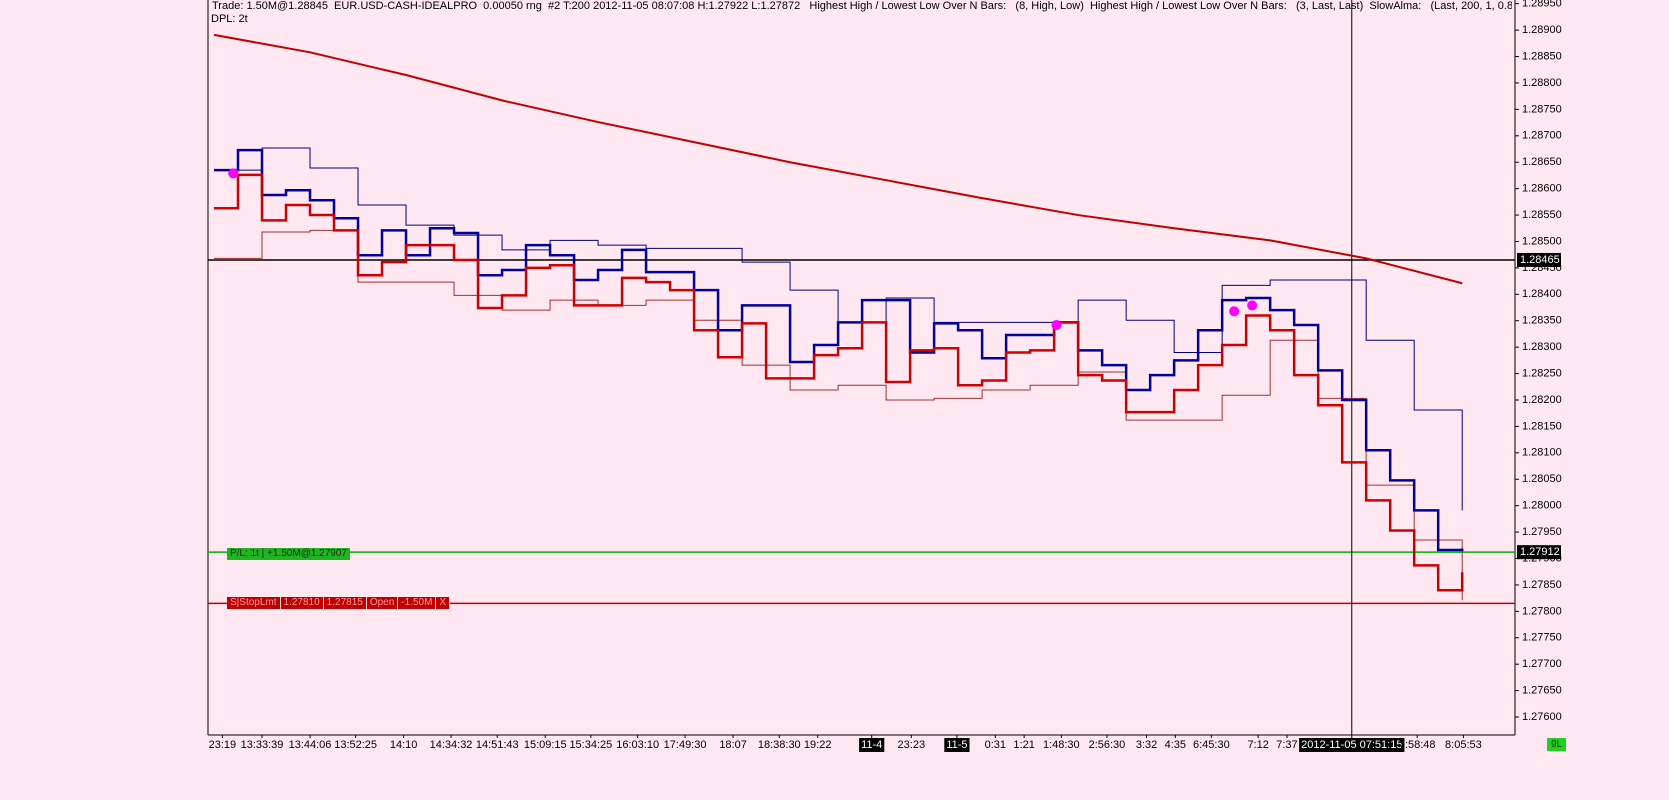  What do you see at coordinates (1542, 638) in the screenshot?
I see `y-tick-label: 1.27750` at bounding box center [1542, 638].